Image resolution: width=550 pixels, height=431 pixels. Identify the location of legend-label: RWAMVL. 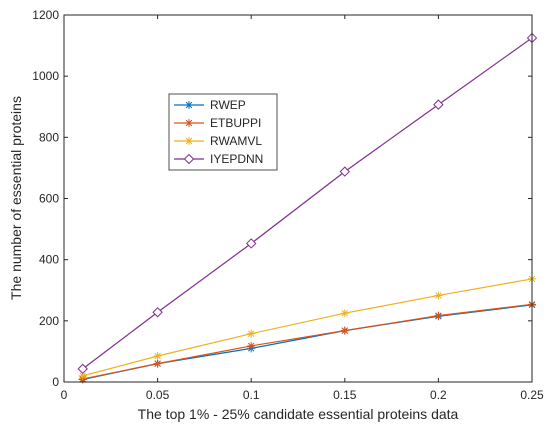
(236, 141).